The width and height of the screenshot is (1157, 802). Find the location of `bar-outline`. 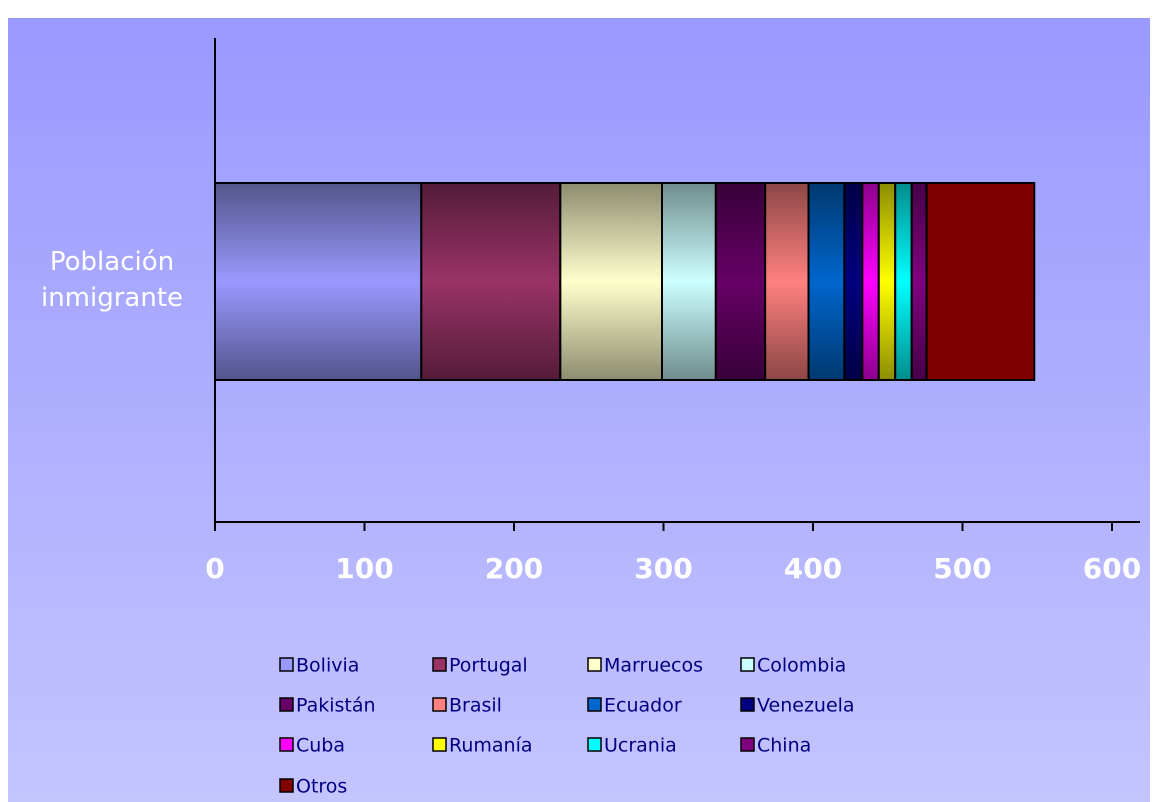

bar-outline is located at coordinates (980, 281).